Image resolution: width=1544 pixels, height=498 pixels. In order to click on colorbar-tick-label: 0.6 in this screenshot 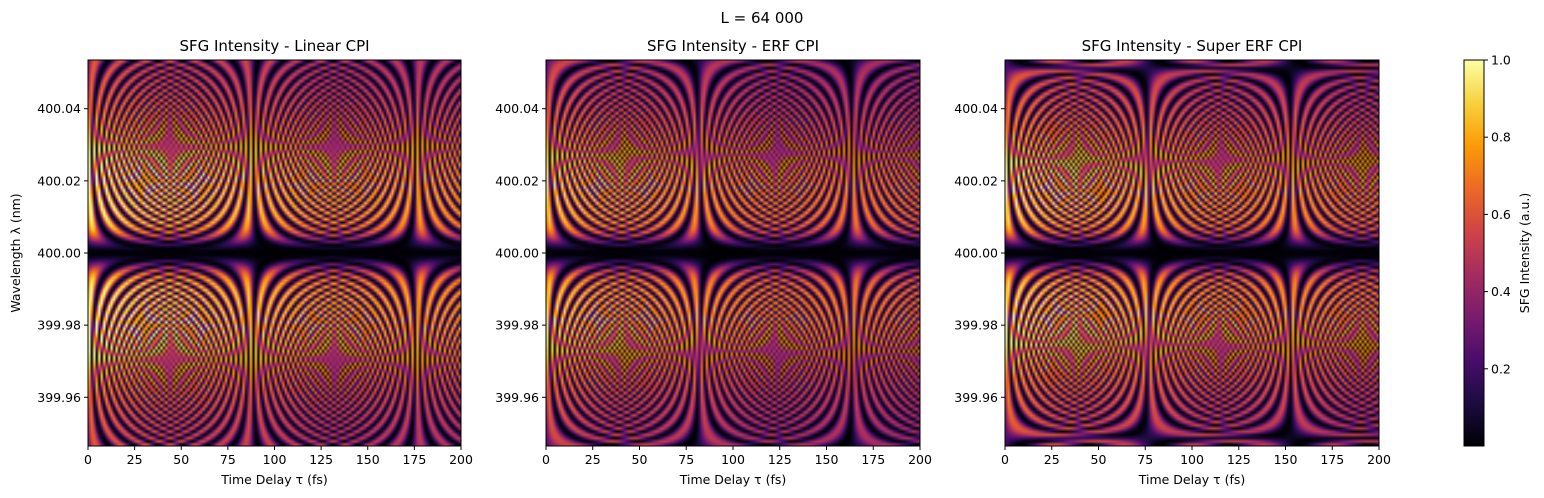, I will do `click(1501, 214)`.